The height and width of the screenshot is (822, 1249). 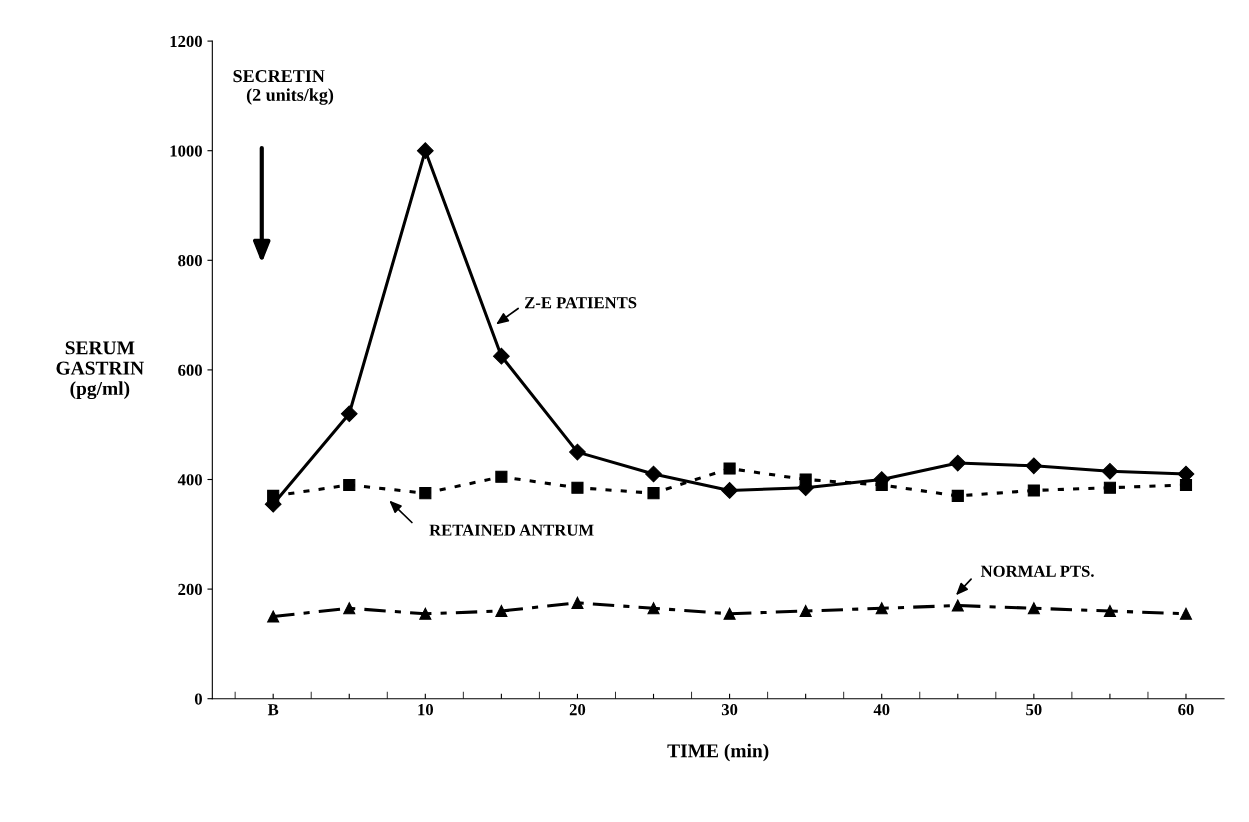 I want to click on x-tick-label: 50, so click(x=1034, y=710).